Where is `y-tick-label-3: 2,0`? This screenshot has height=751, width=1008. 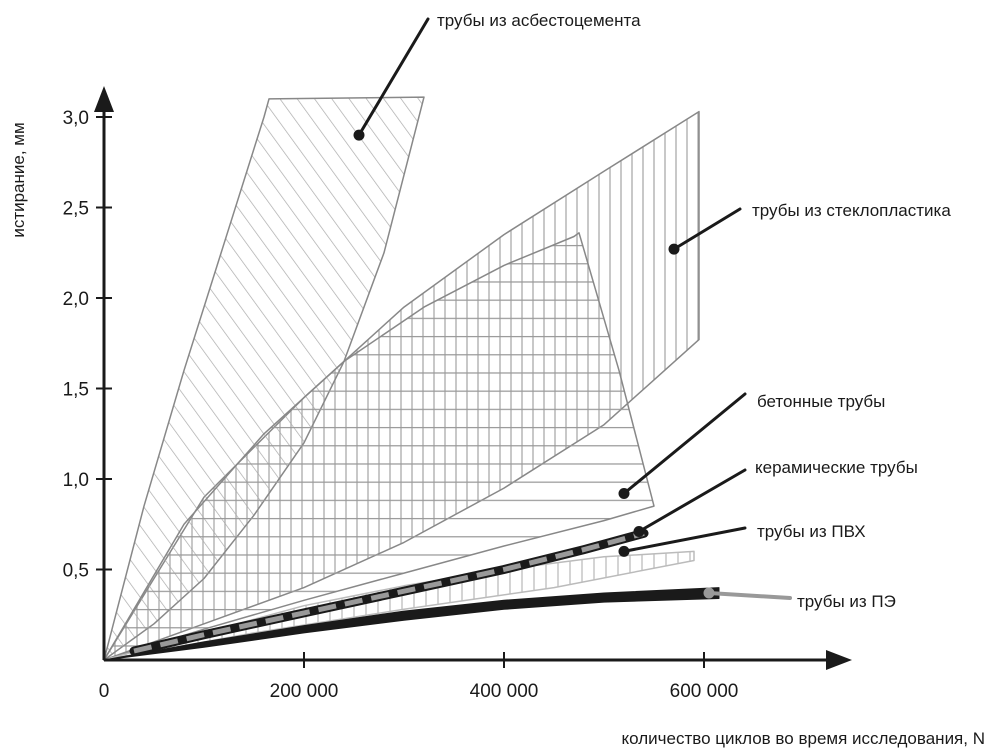 y-tick-label-3: 2,0 is located at coordinates (76, 299).